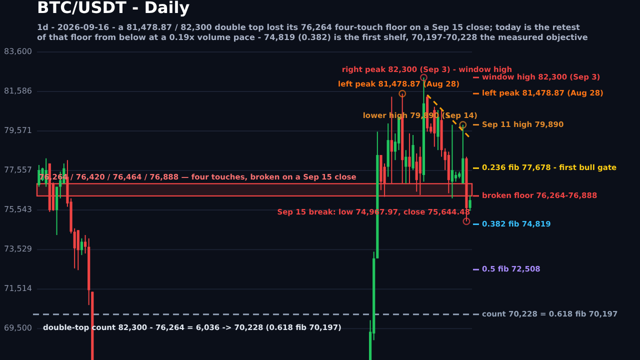  I want to click on y-tick-label: 77,557, so click(18, 170).